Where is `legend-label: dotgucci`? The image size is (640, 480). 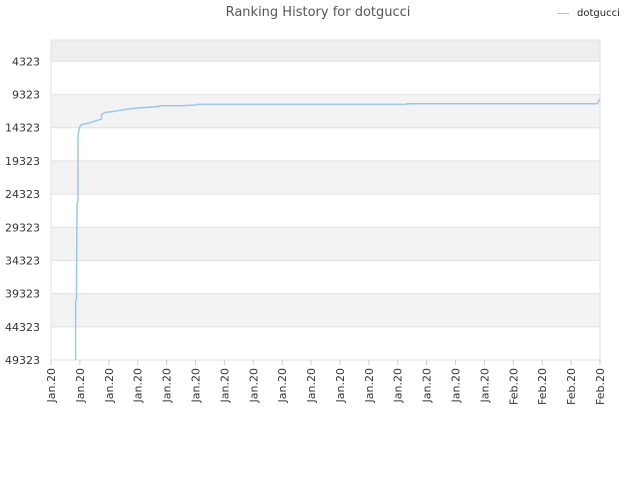 legend-label: dotgucci is located at coordinates (598, 13).